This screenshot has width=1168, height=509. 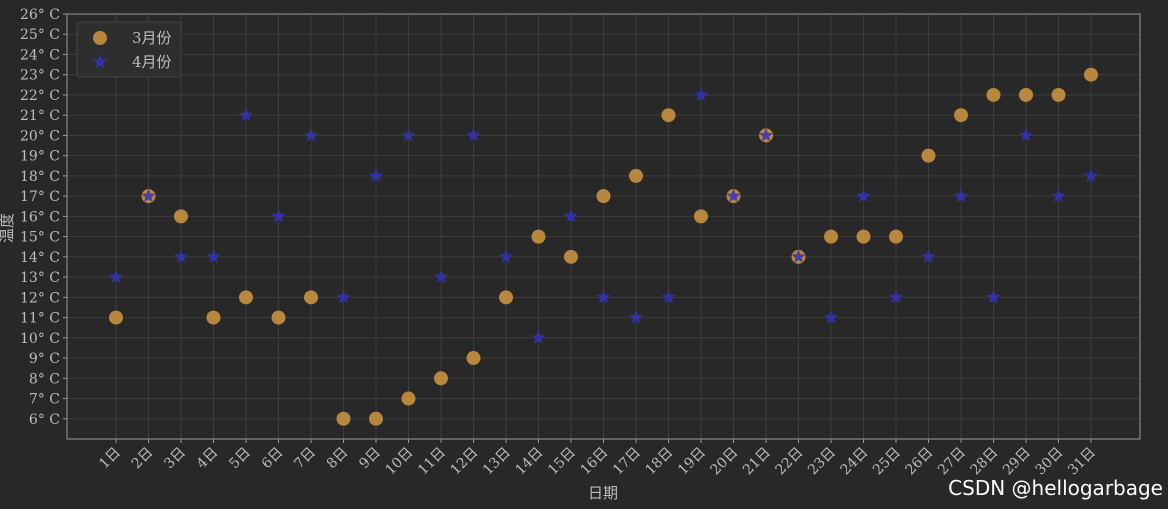 I want to click on legend-label: 3月份, so click(x=152, y=38).